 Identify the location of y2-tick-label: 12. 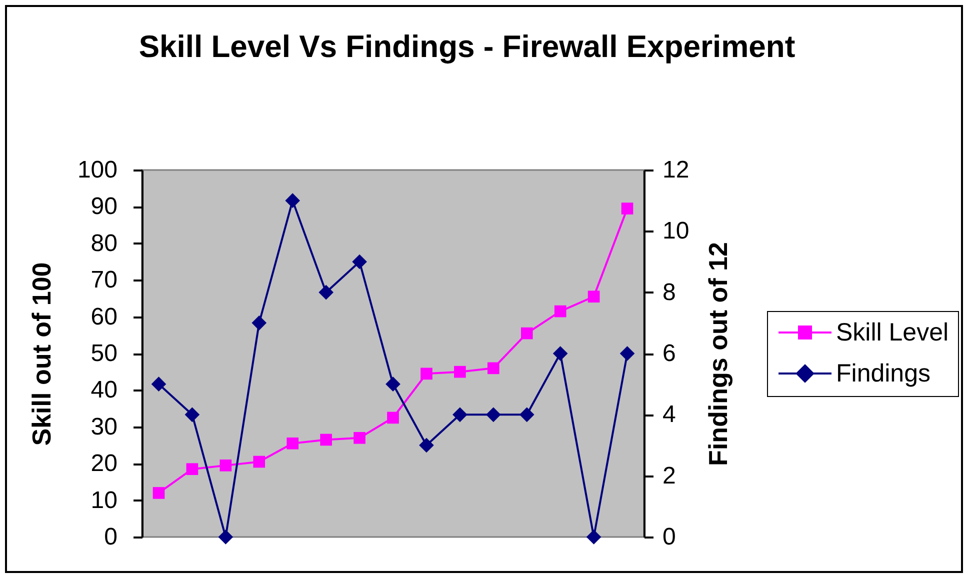
(676, 170).